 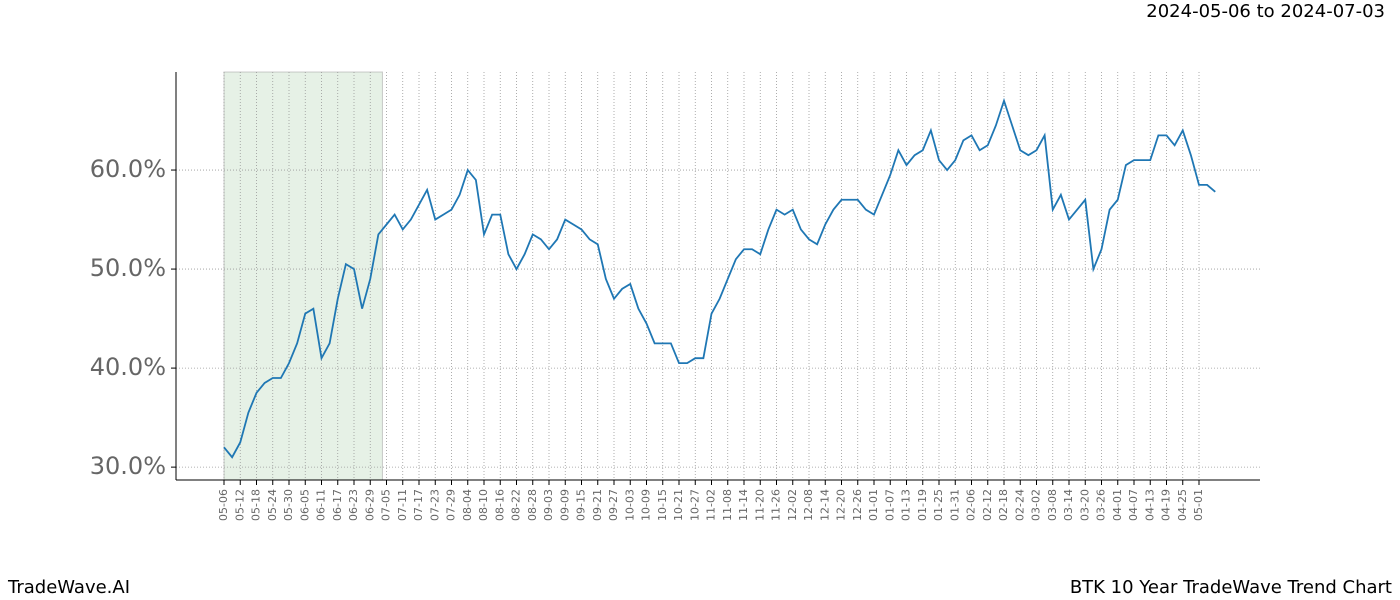 I want to click on x-tick-label: 03-20, so click(x=1084, y=505).